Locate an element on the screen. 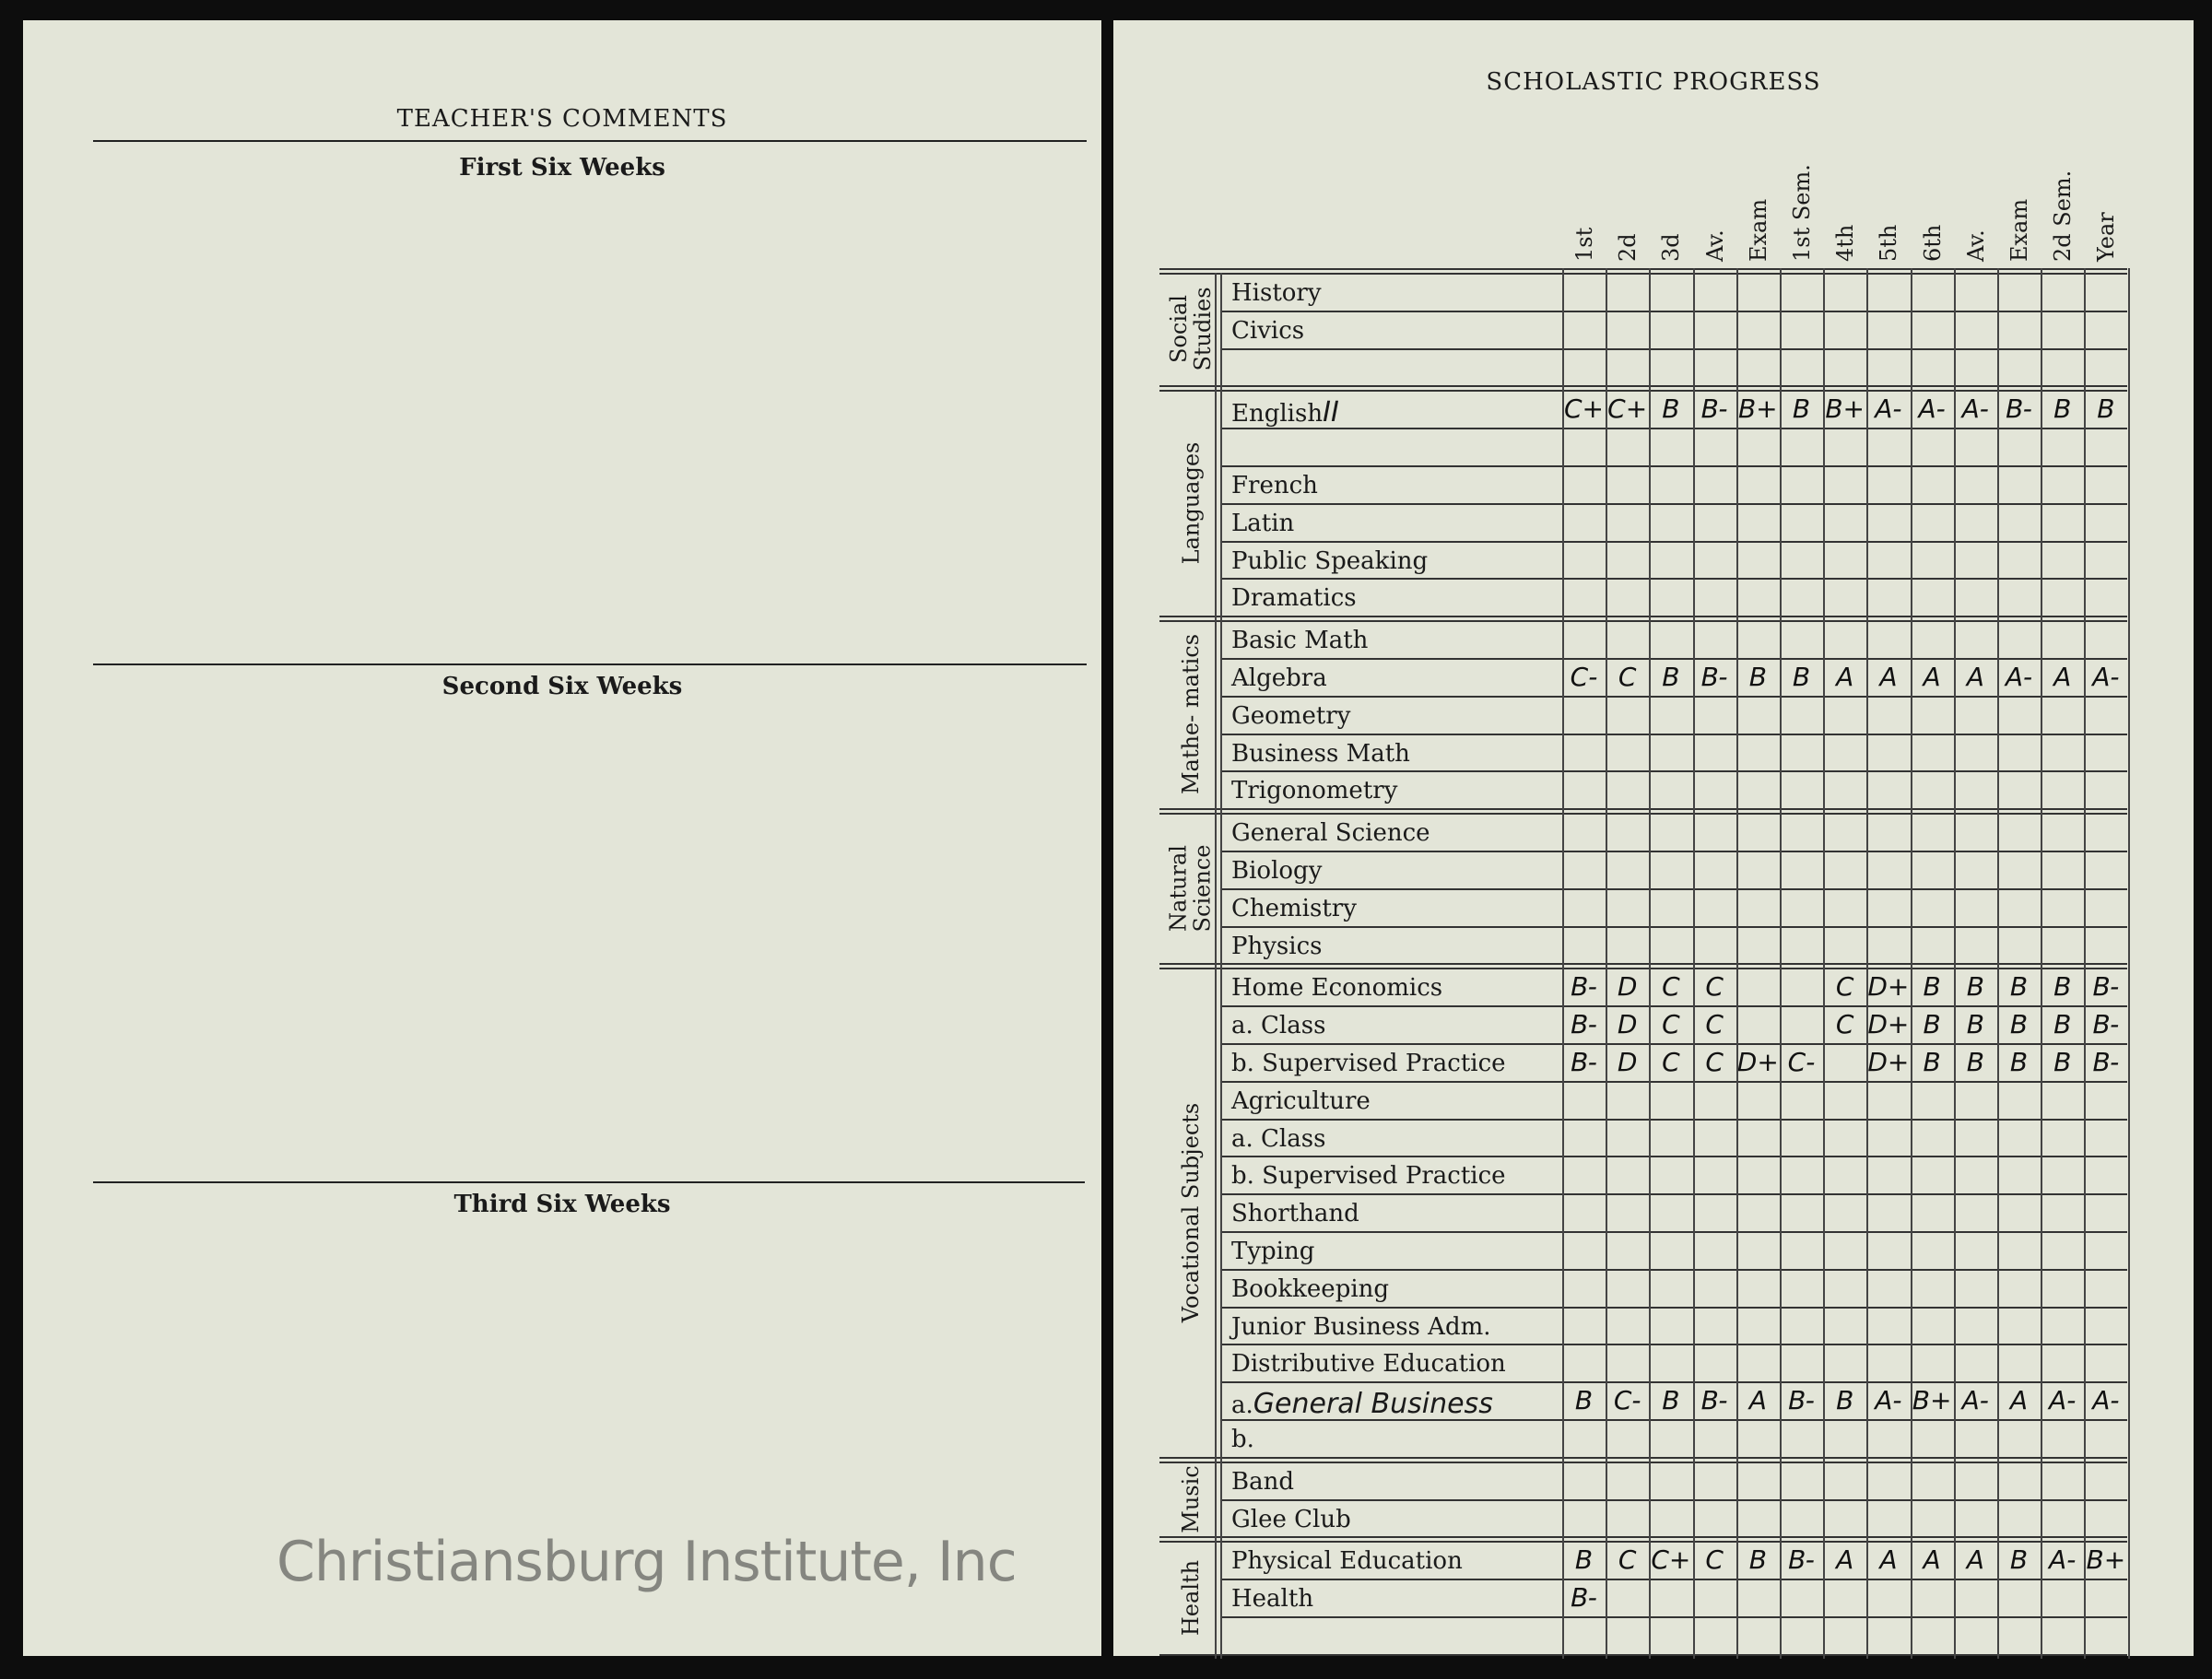 The height and width of the screenshot is (1679, 2212). subject-label: Glee Club is located at coordinates (1291, 1519).